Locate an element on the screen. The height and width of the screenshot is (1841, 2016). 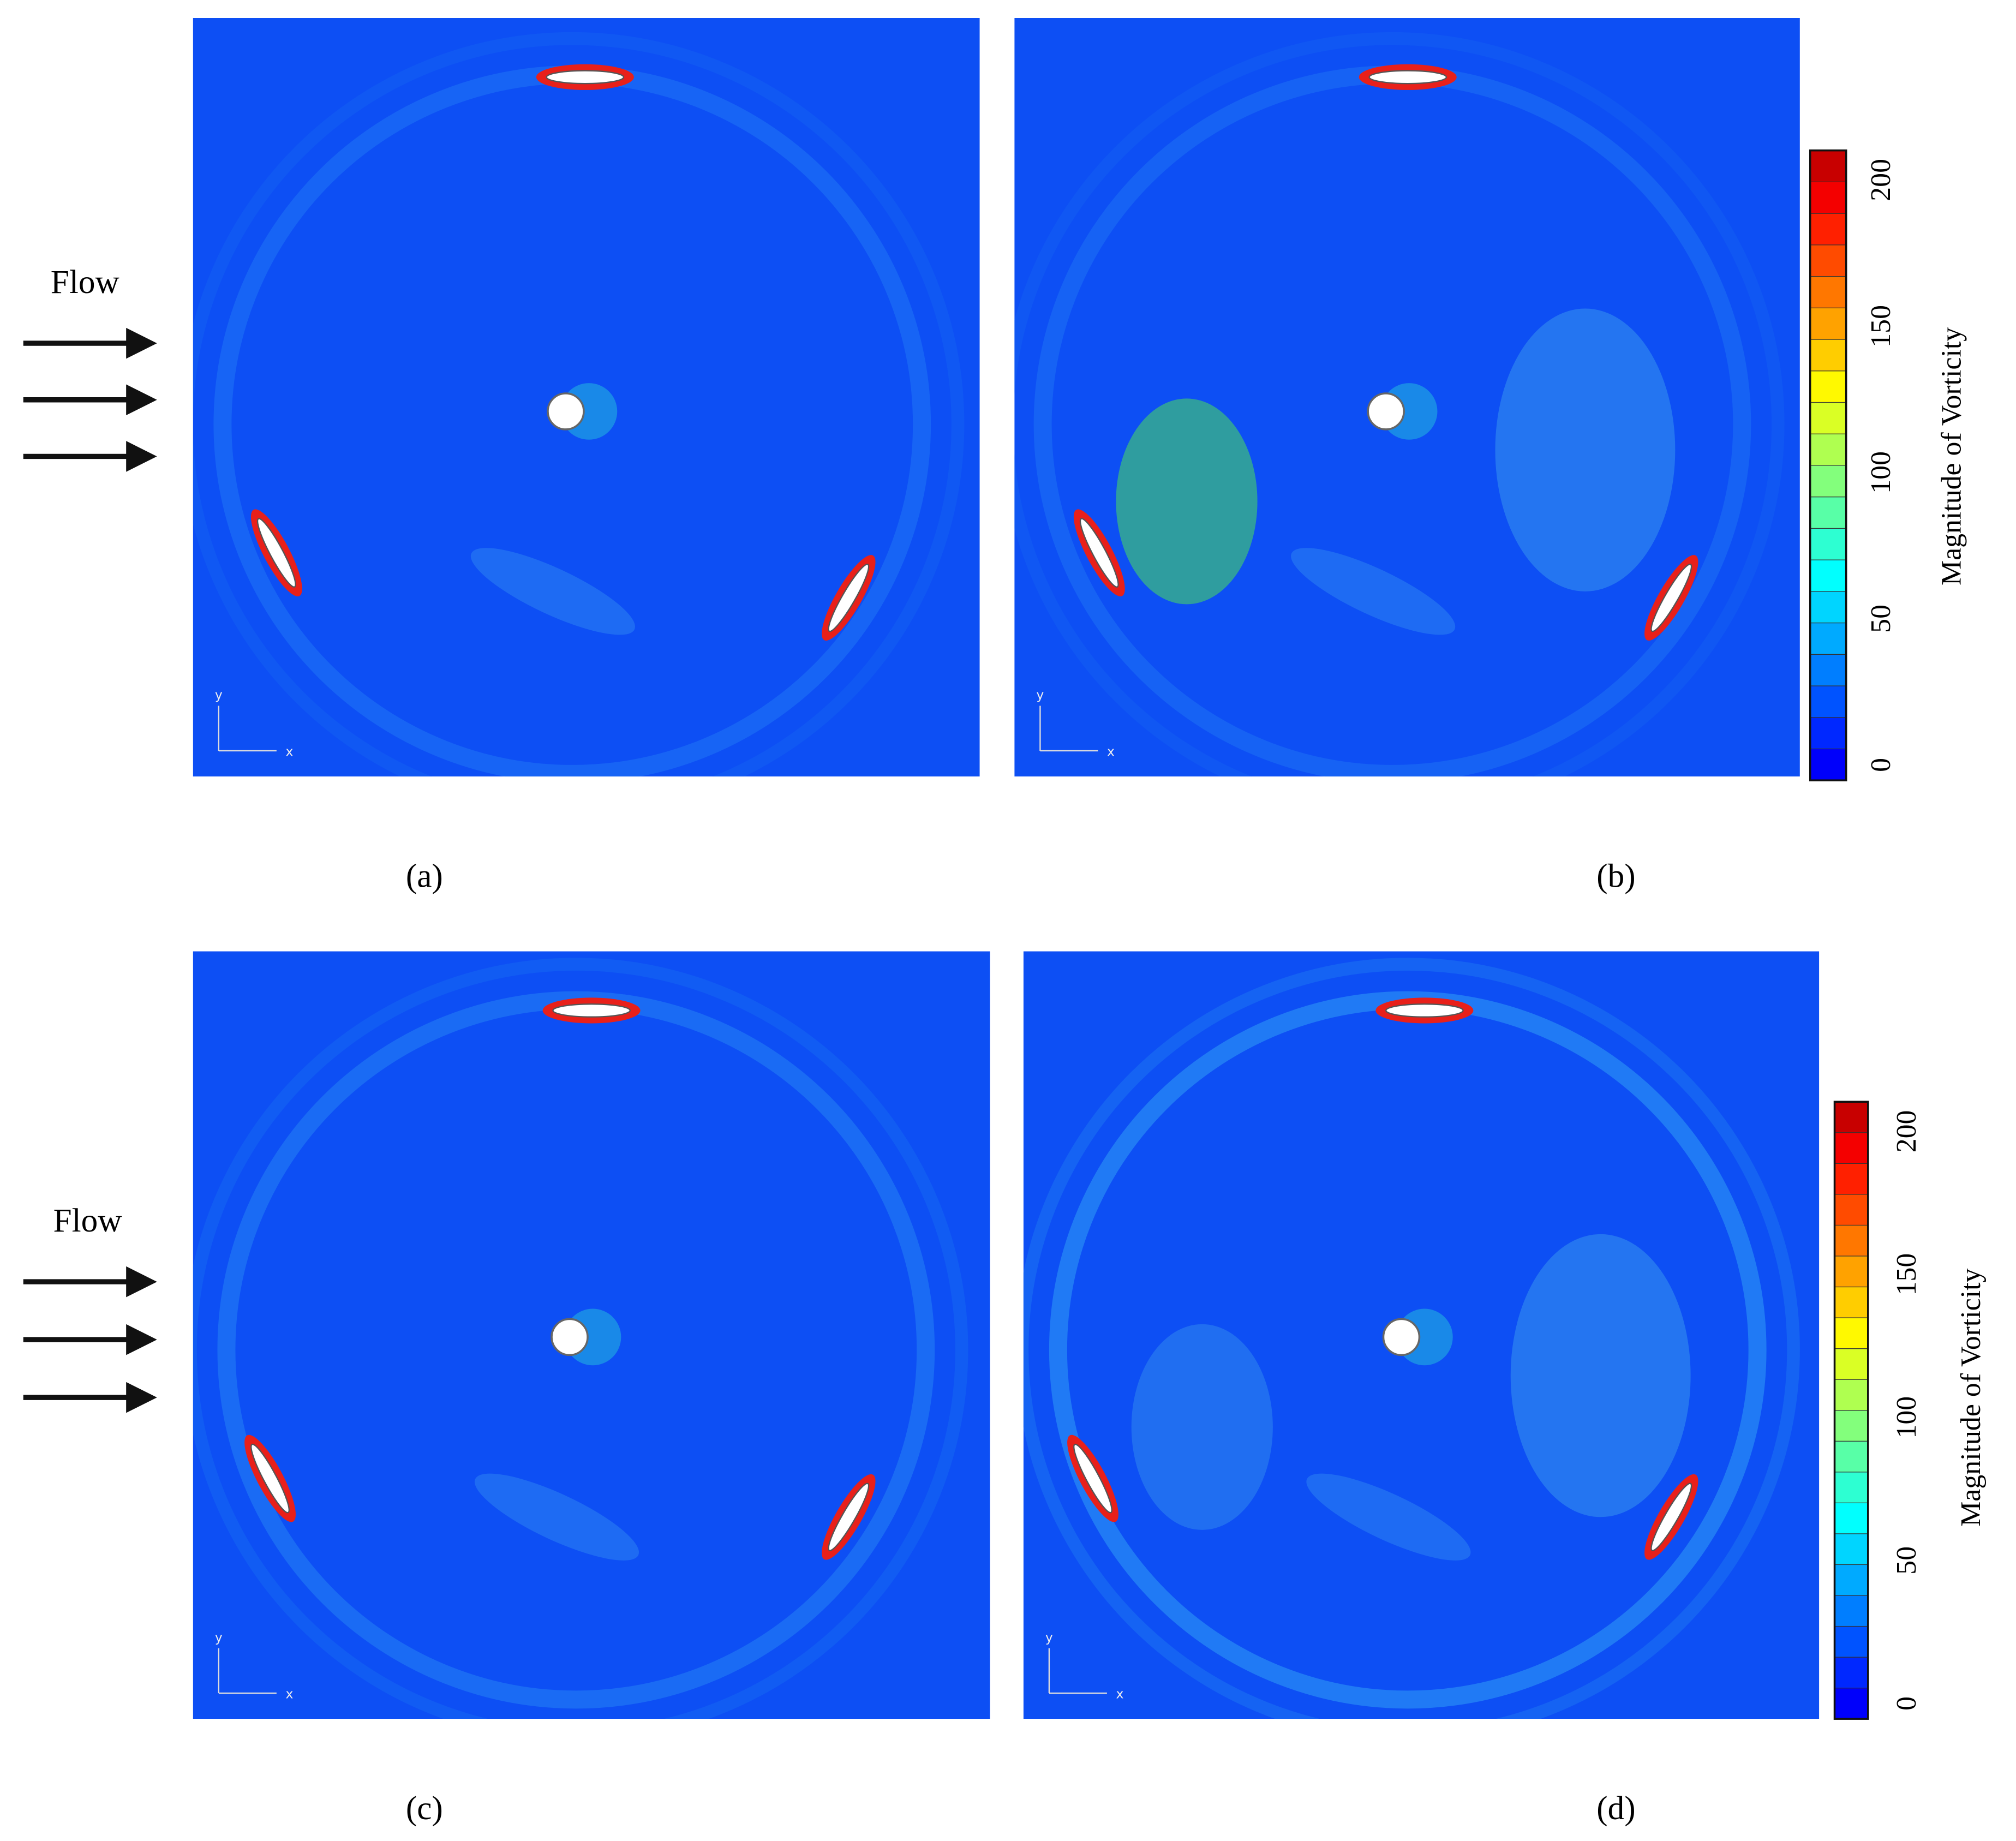
panel-label: (c) is located at coordinates (424, 1808).